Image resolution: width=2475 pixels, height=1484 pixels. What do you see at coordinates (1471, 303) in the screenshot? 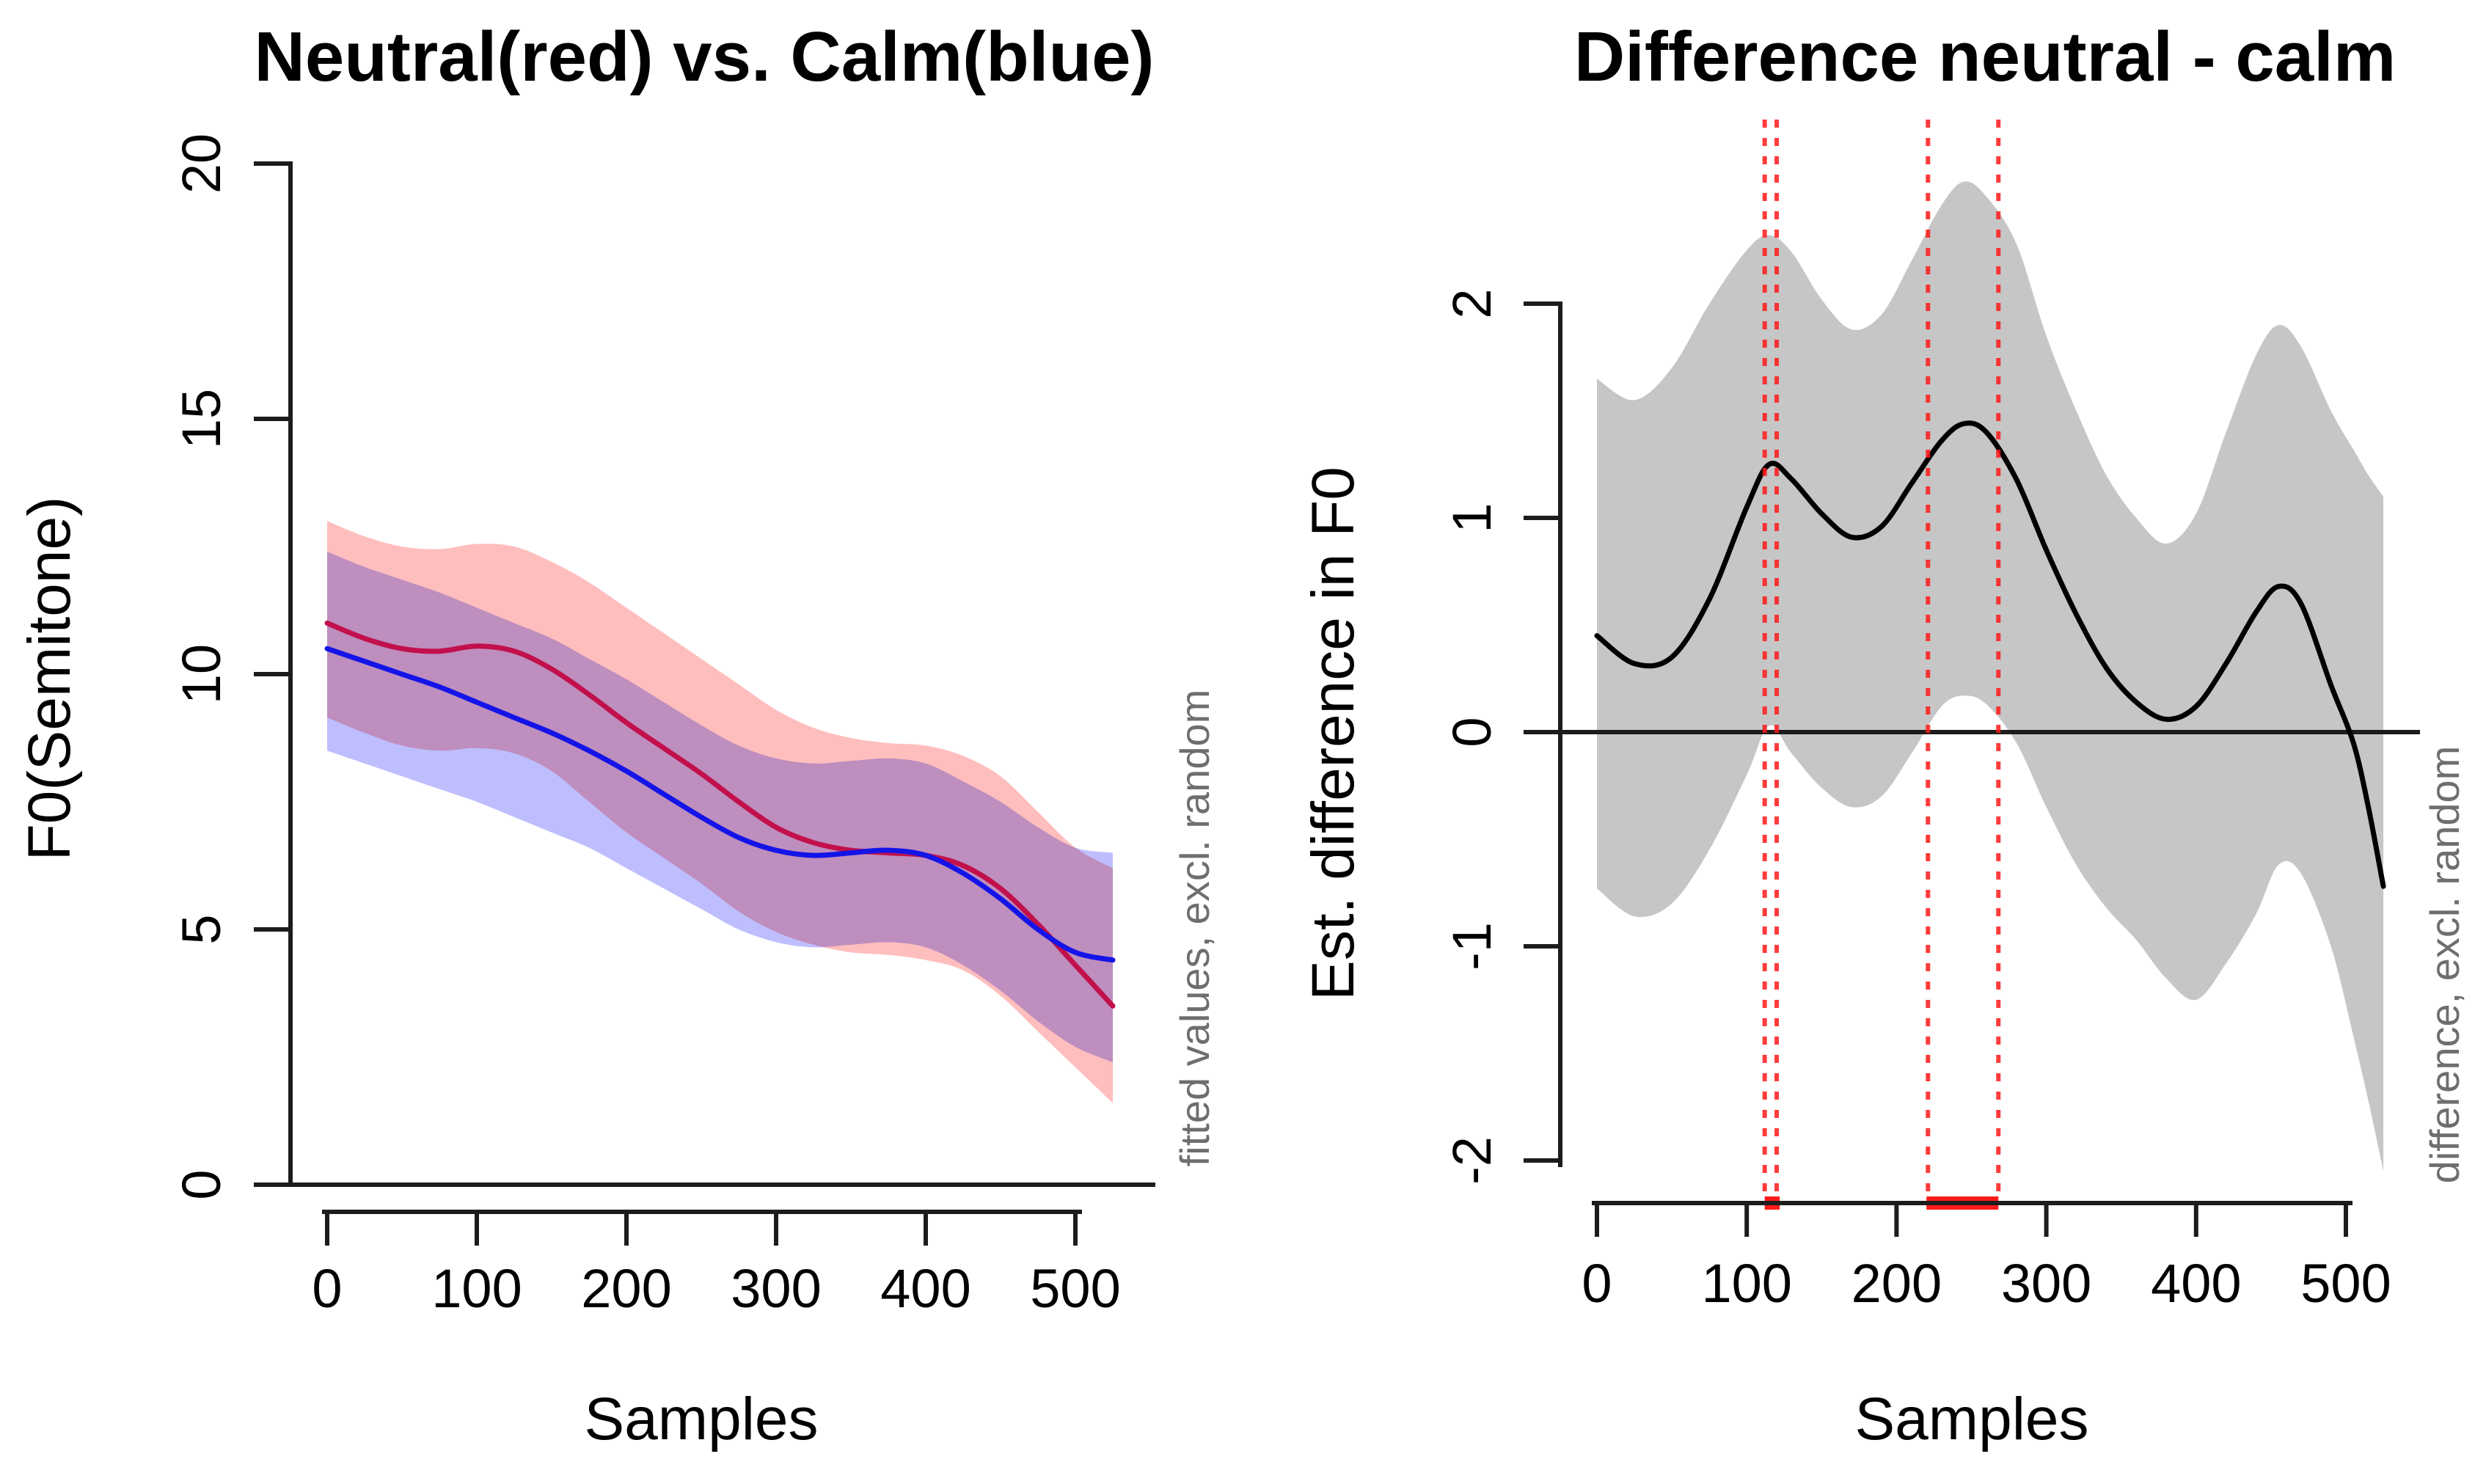
I see `right-y-tick-label: 2` at bounding box center [1471, 303].